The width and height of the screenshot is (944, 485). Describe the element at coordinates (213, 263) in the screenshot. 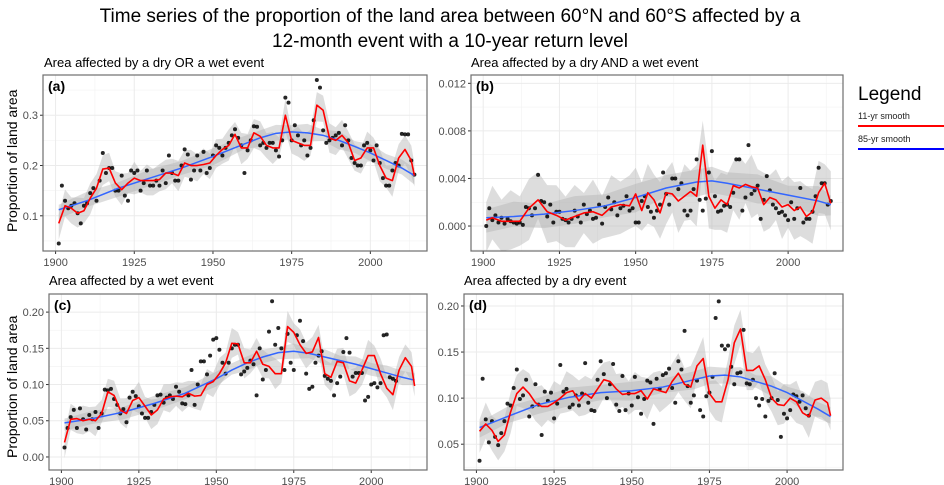

I see `x-tick-label: 1950` at that location.